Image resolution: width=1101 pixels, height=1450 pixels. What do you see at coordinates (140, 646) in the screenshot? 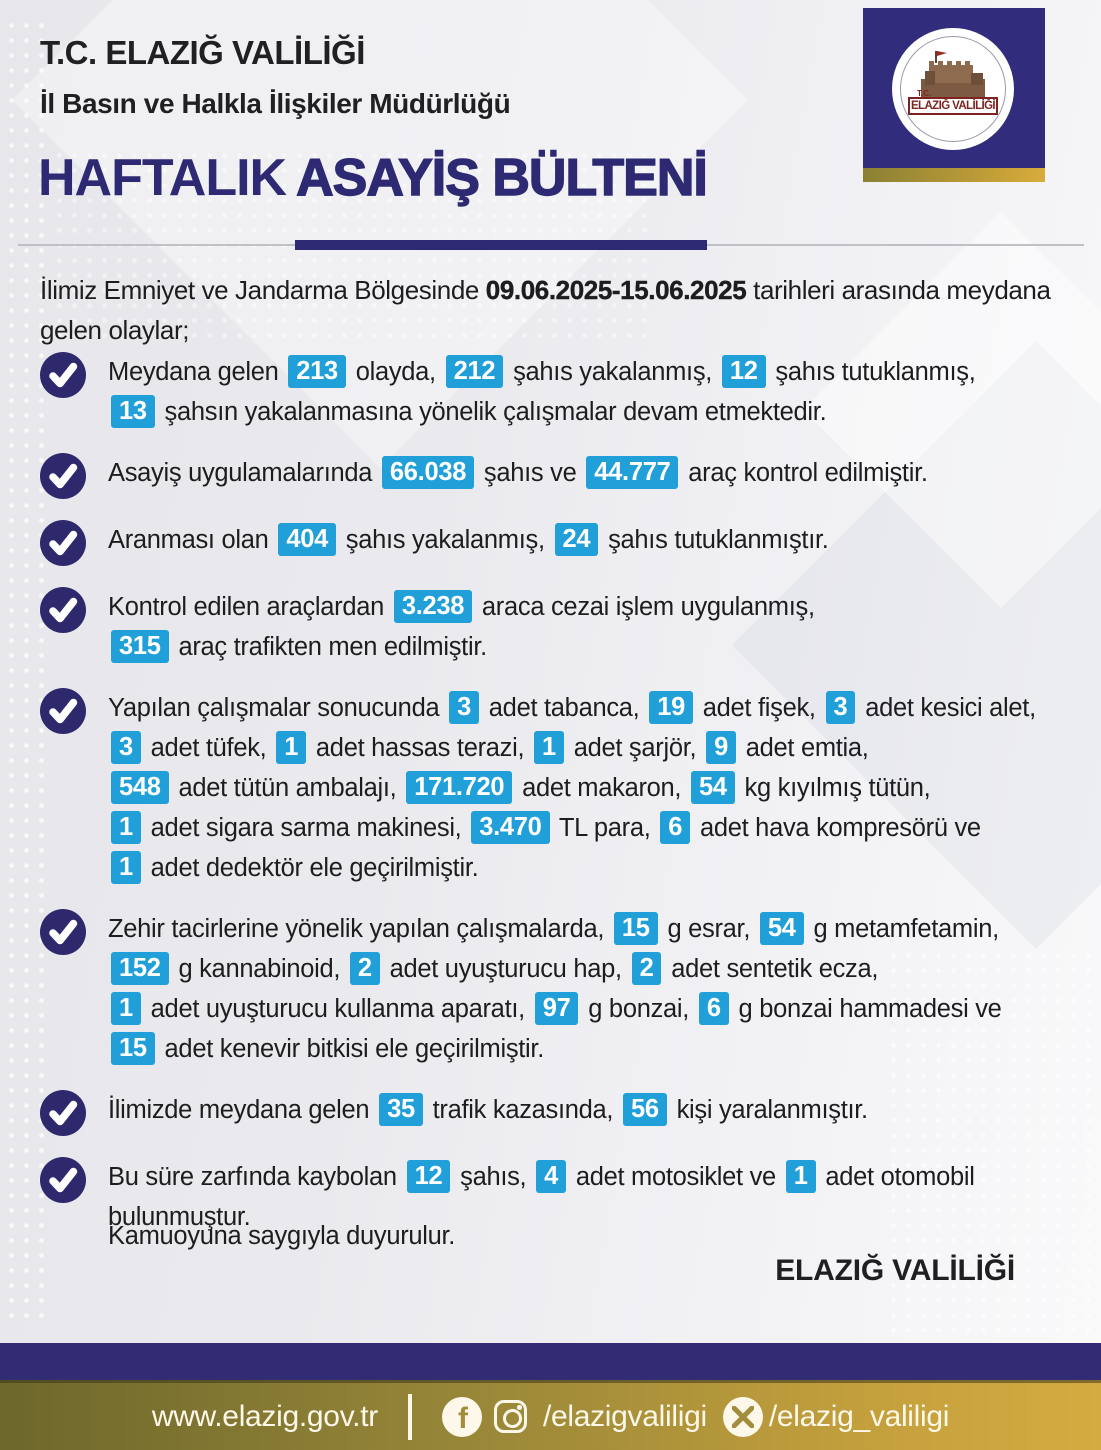
I see `highlight-number: 315` at bounding box center [140, 646].